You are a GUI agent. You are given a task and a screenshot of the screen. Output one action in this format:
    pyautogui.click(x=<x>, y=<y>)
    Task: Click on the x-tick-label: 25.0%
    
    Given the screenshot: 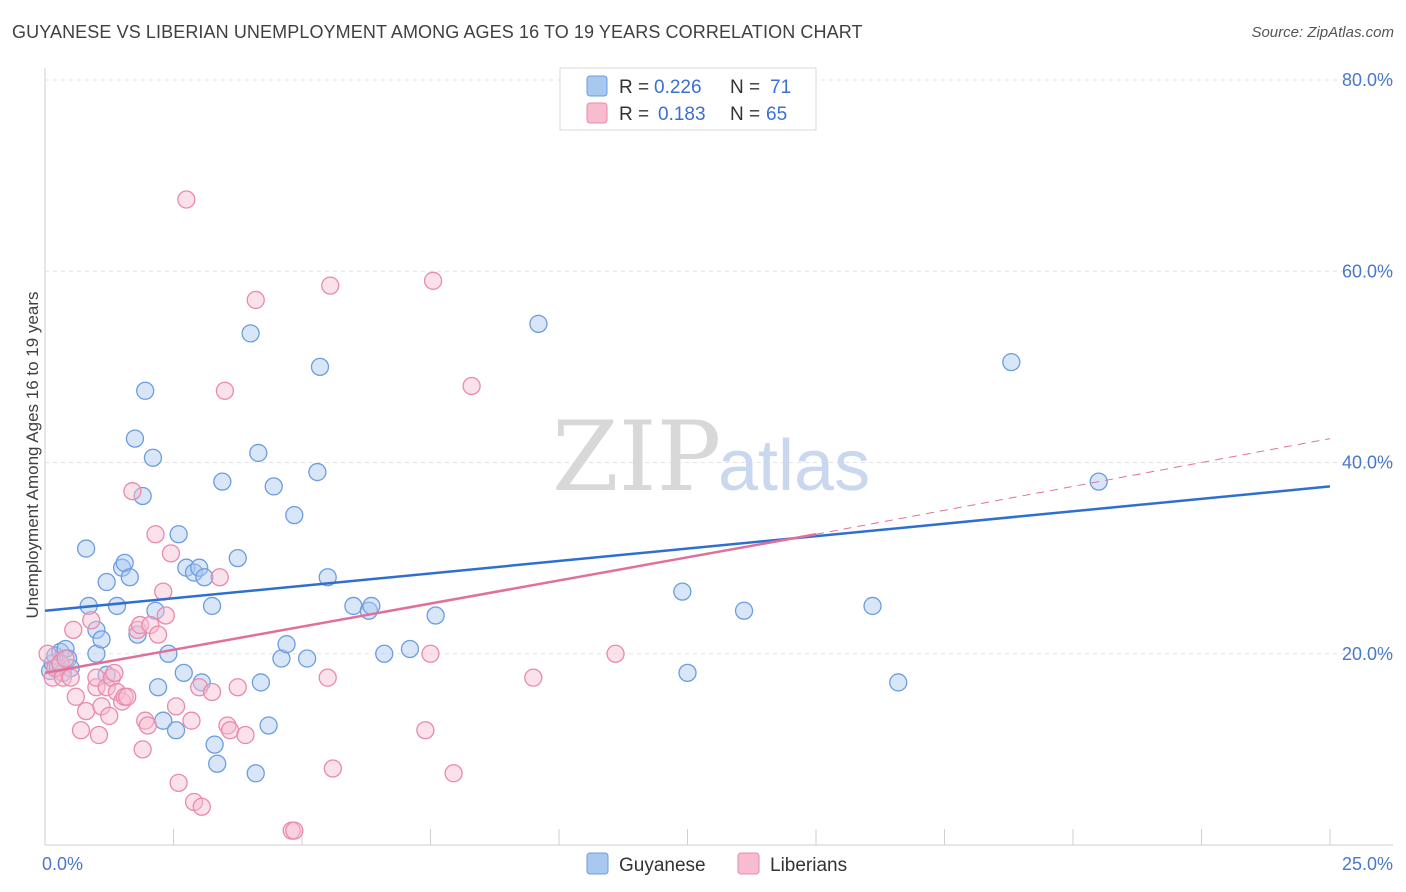 What is the action you would take?
    pyautogui.click(x=1367, y=864)
    